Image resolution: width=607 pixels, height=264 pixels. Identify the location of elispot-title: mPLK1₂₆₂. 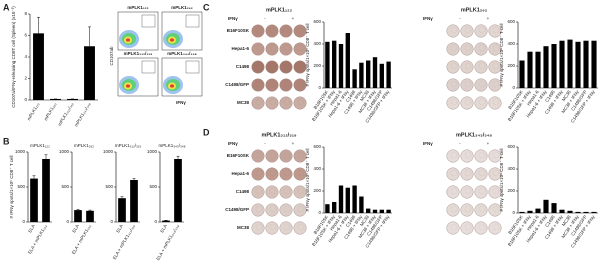
(474, 10).